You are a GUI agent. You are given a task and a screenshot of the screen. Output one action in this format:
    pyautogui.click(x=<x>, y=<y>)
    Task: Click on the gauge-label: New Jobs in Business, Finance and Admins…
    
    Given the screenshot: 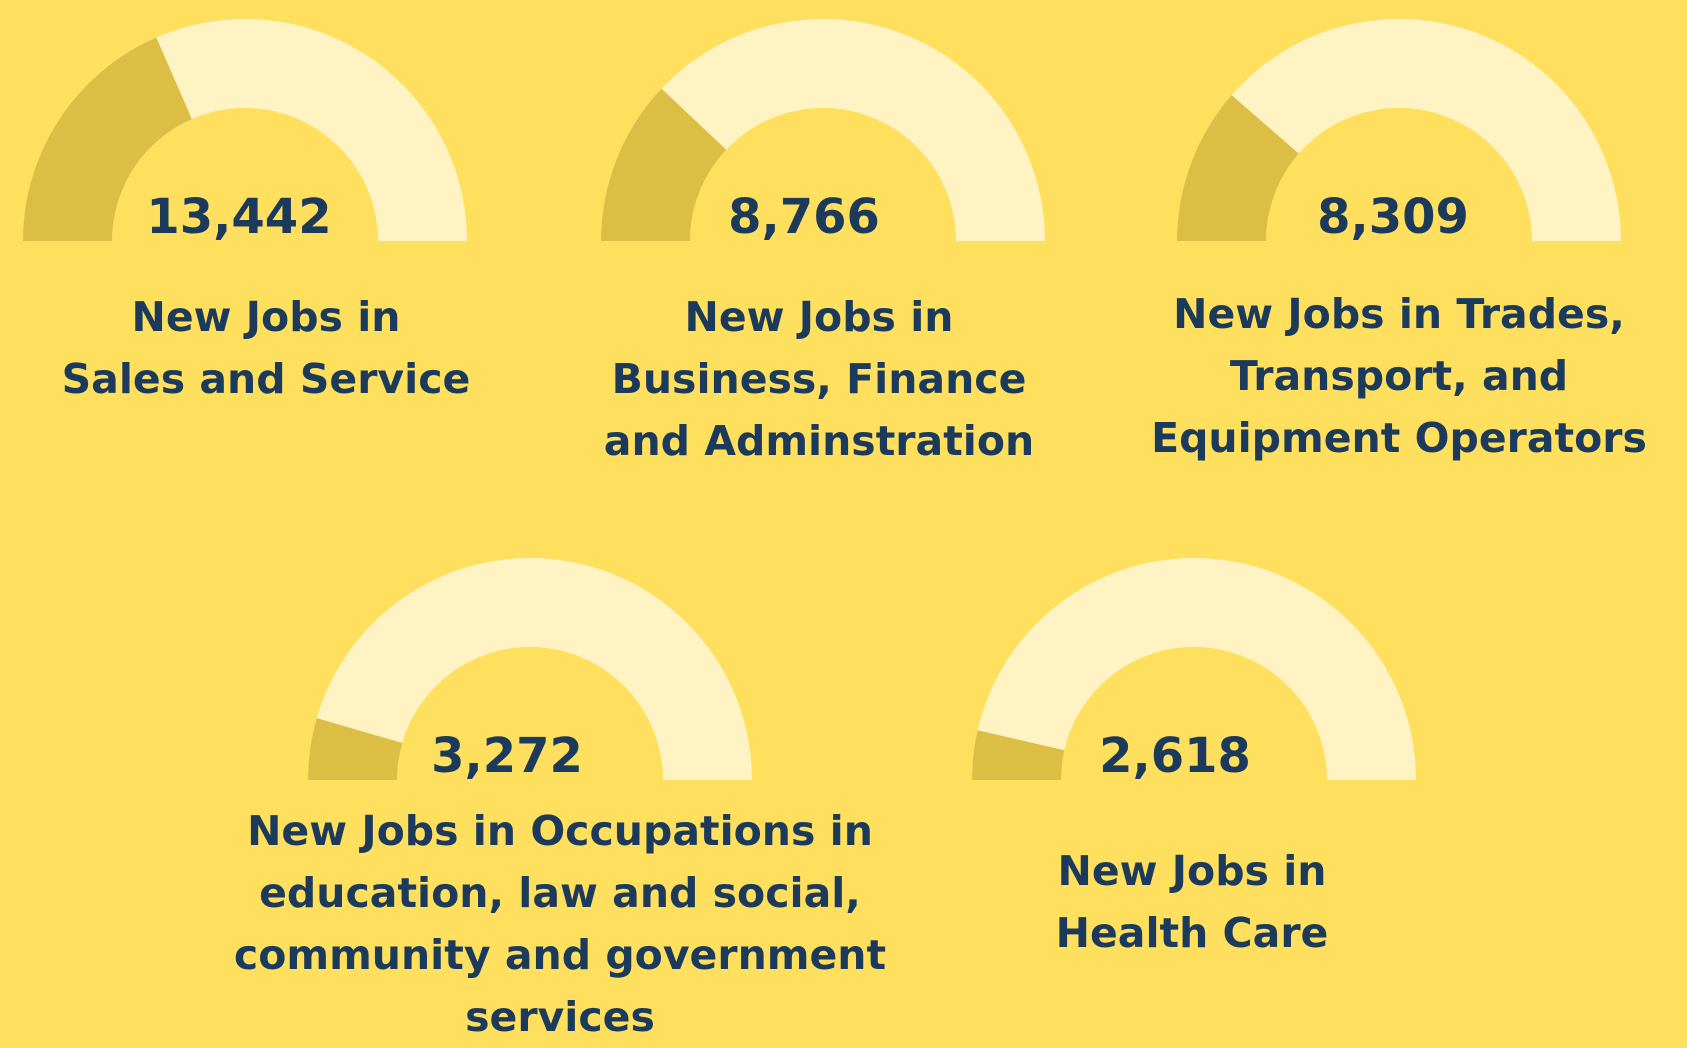 What is the action you would take?
    pyautogui.click(x=819, y=379)
    